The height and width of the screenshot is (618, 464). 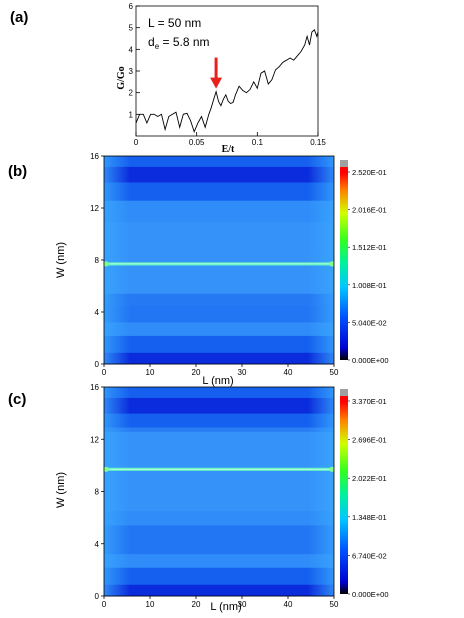 What do you see at coordinates (258, 142) in the screenshot?
I see `x-tick-label: 0.1` at bounding box center [258, 142].